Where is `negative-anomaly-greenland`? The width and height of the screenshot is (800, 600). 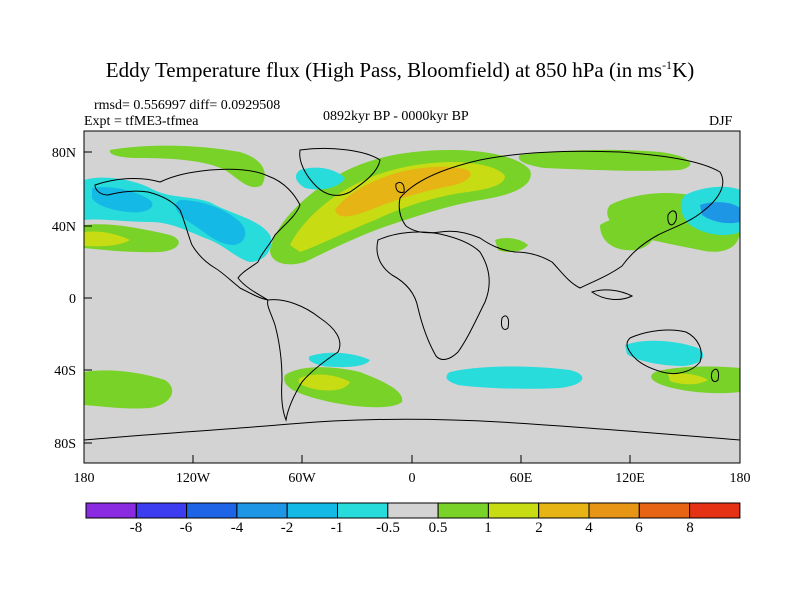 negative-anomaly-greenland is located at coordinates (320, 178).